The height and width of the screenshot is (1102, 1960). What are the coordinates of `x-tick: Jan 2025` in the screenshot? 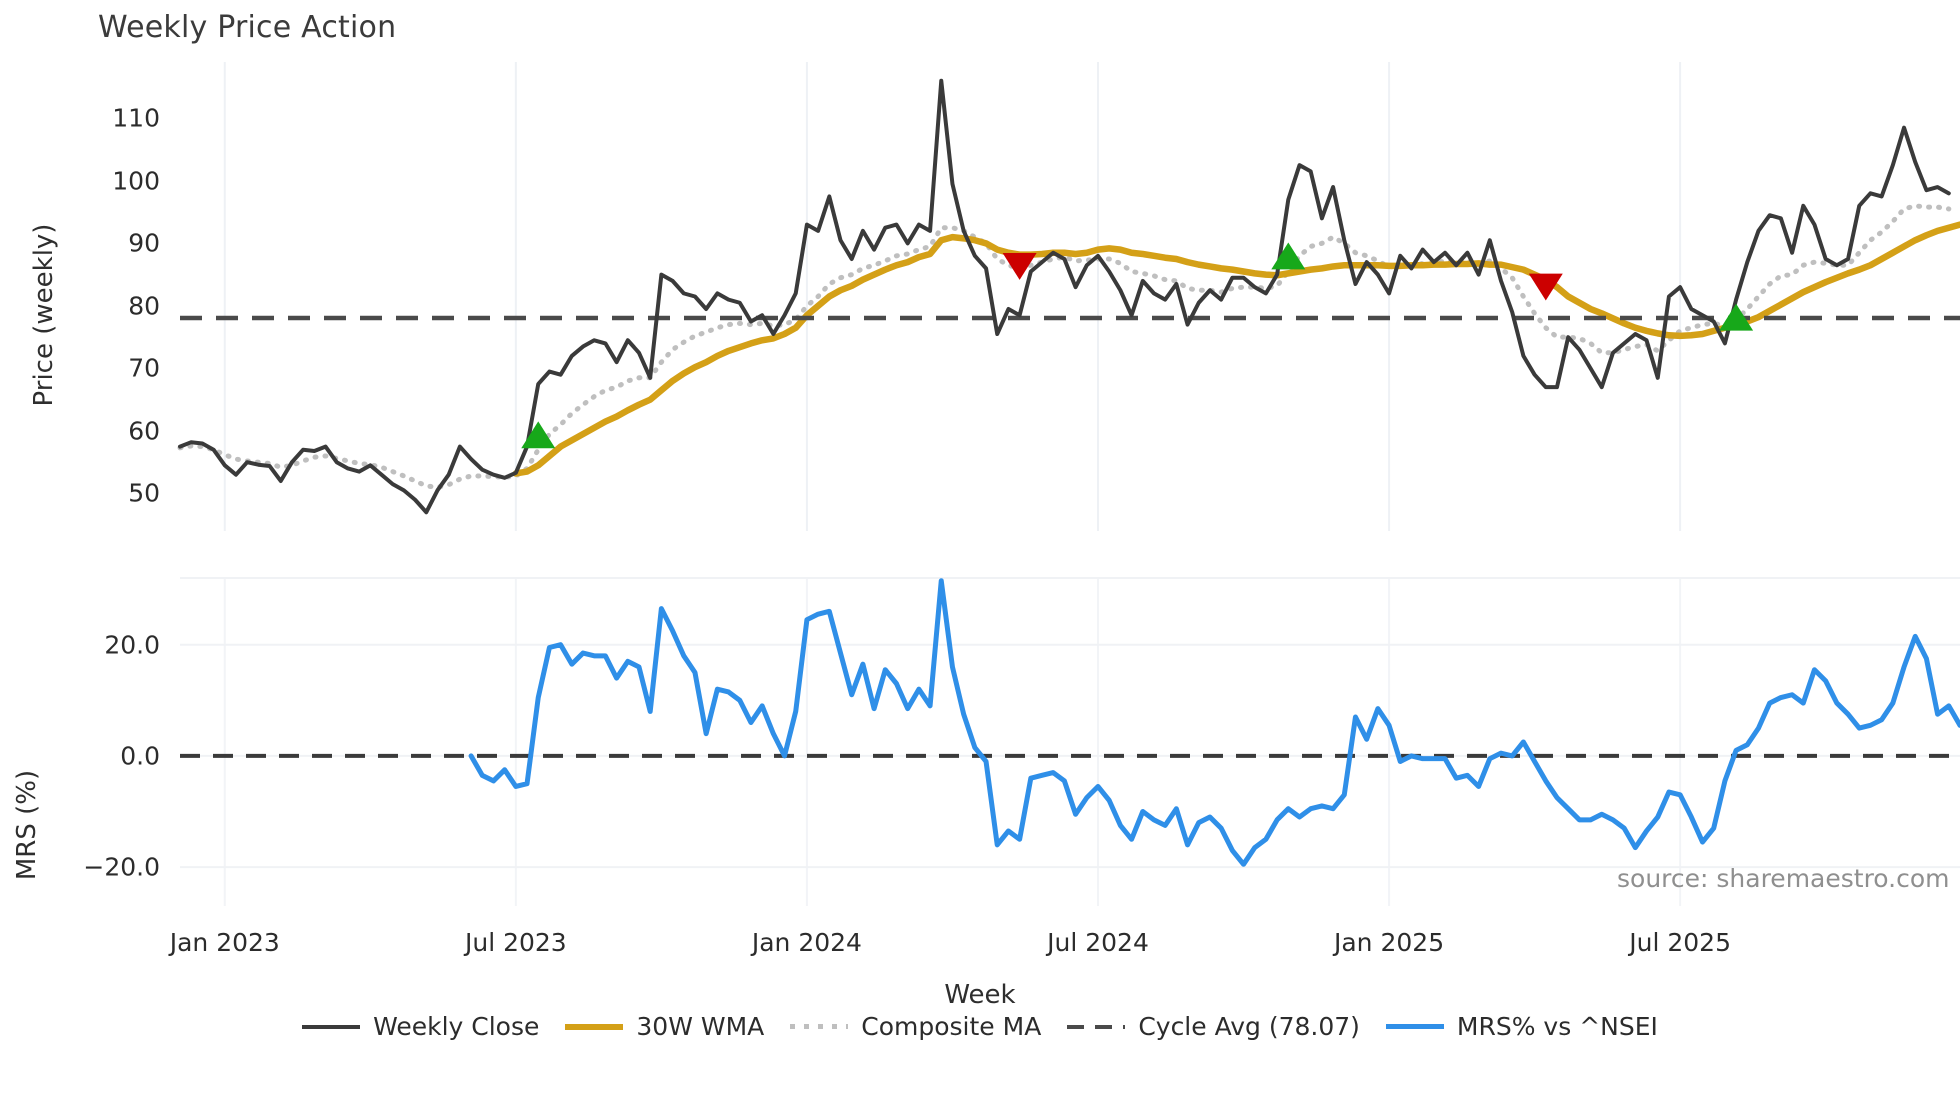 It's located at (1389, 942).